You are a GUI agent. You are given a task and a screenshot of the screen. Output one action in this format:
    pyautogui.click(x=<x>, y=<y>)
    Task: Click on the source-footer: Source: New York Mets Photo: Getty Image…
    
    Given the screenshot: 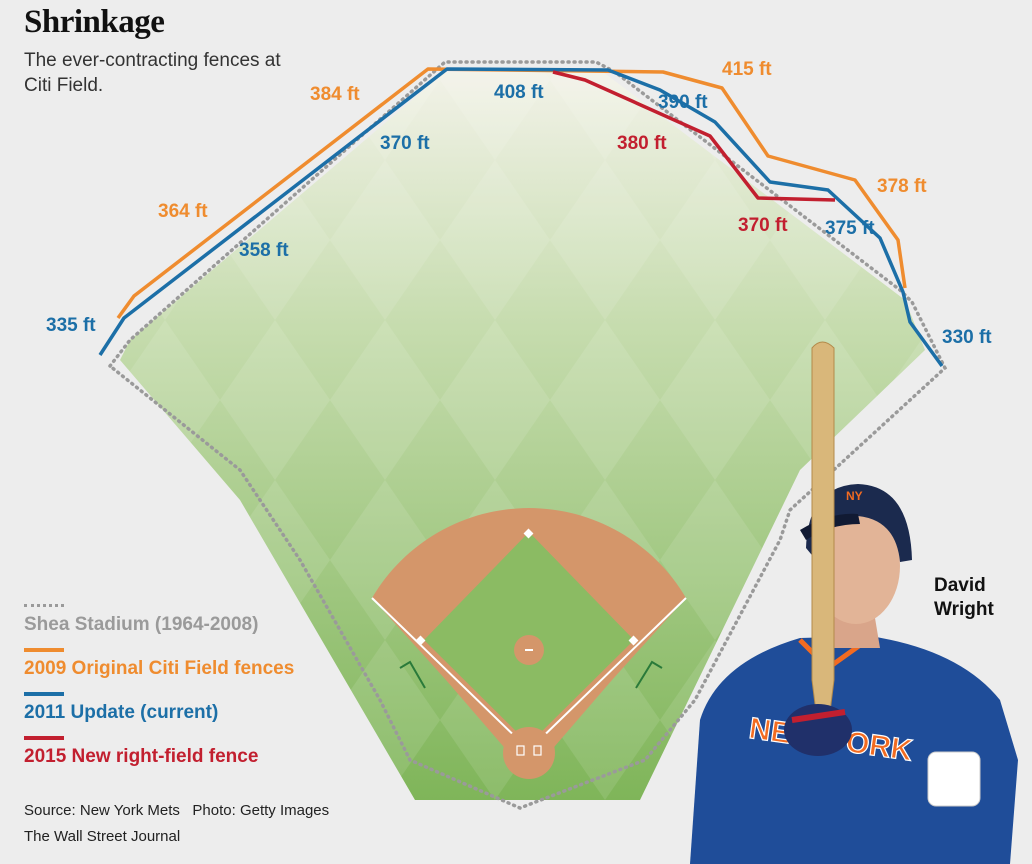 What is the action you would take?
    pyautogui.click(x=176, y=824)
    